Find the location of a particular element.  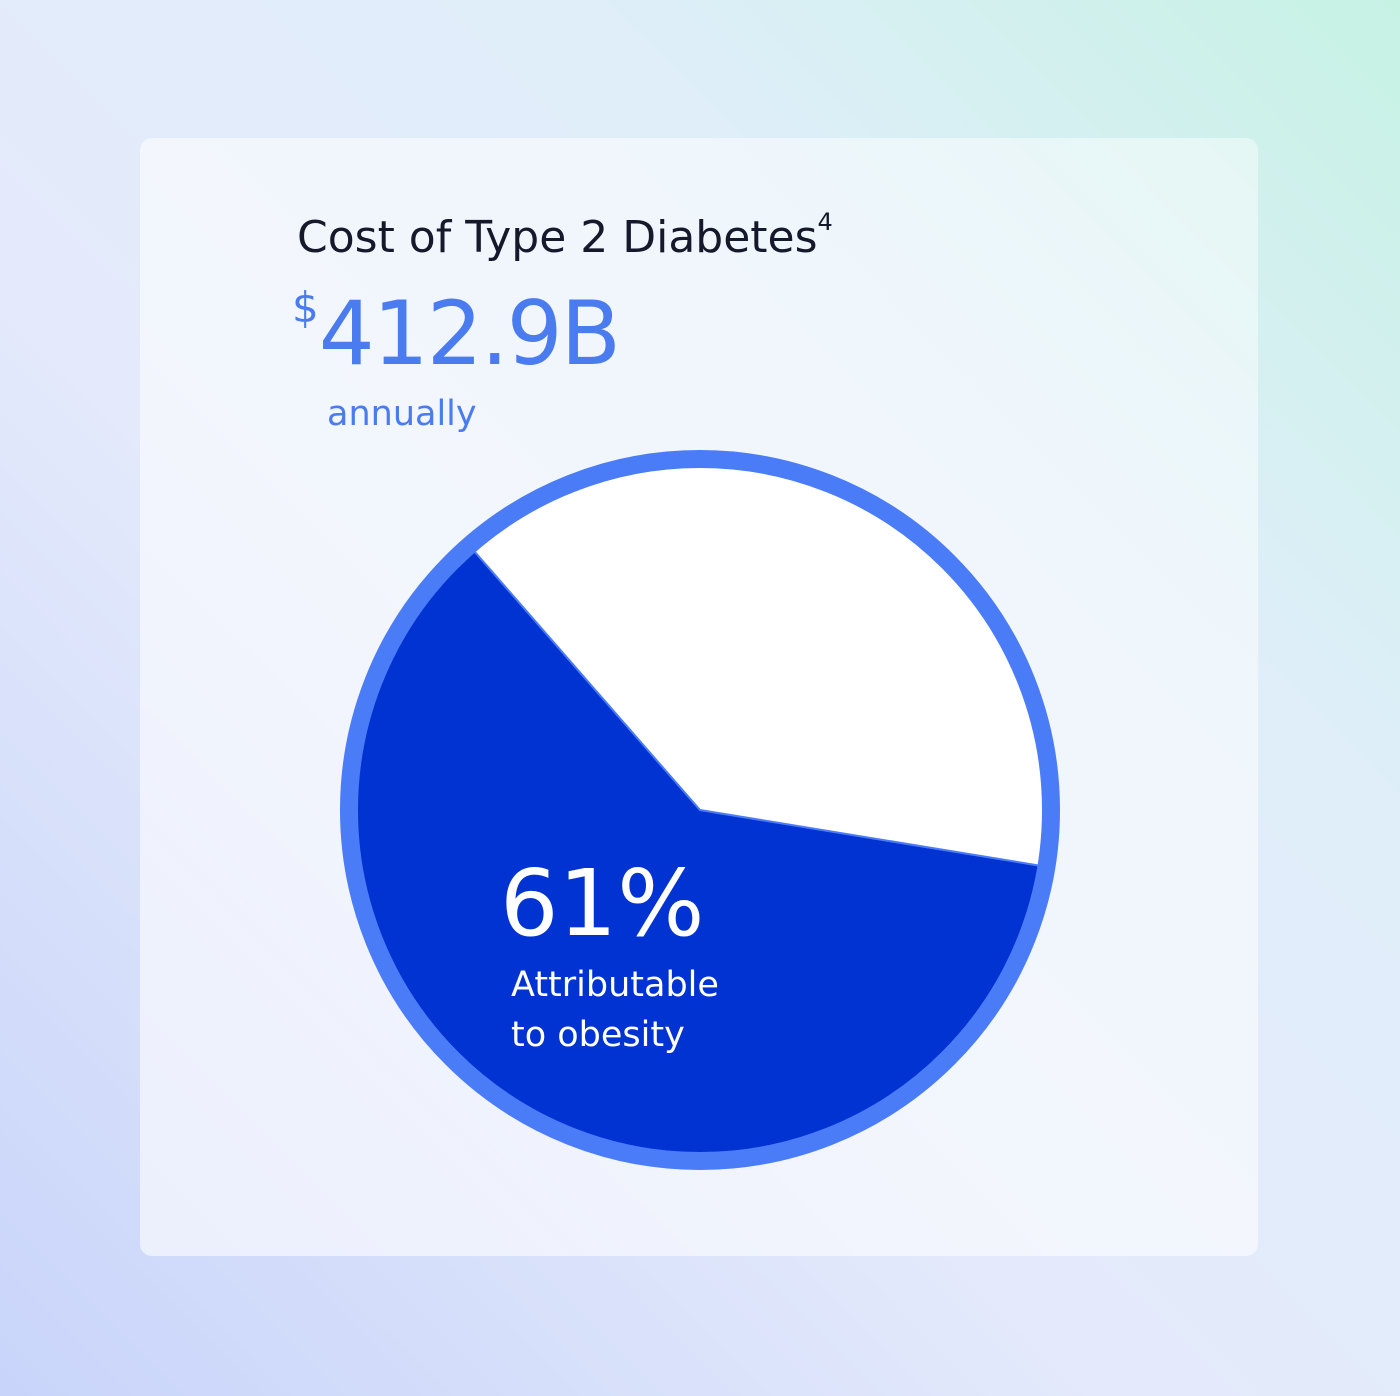

category-label: Attributable to obesity is located at coordinates (615, 1010).